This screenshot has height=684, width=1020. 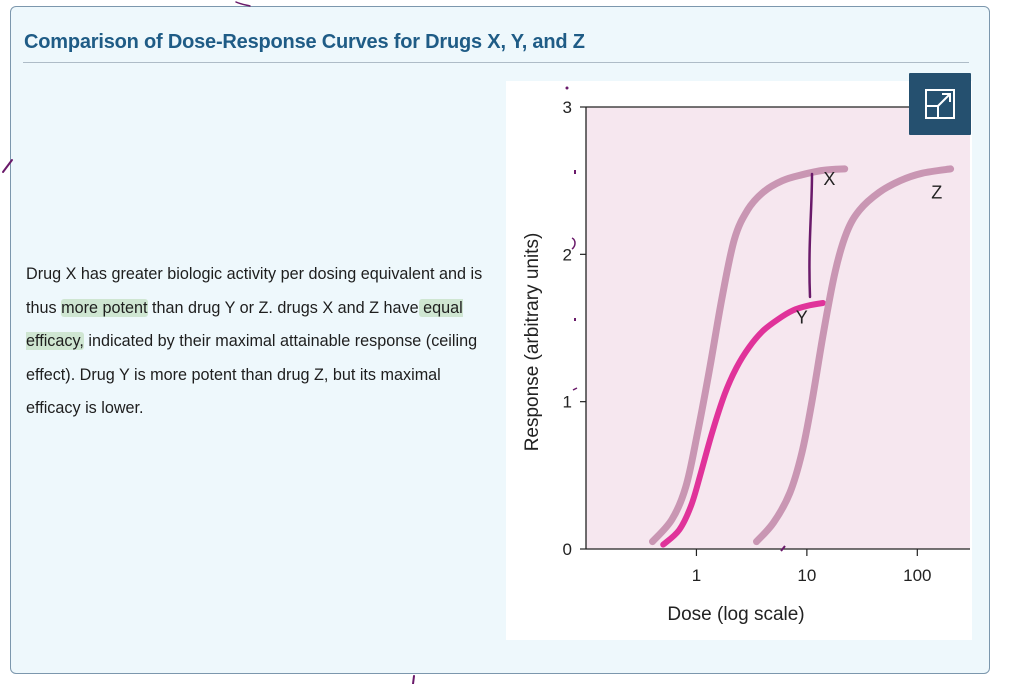 What do you see at coordinates (936, 192) in the screenshot?
I see `curve-label-z: Z` at bounding box center [936, 192].